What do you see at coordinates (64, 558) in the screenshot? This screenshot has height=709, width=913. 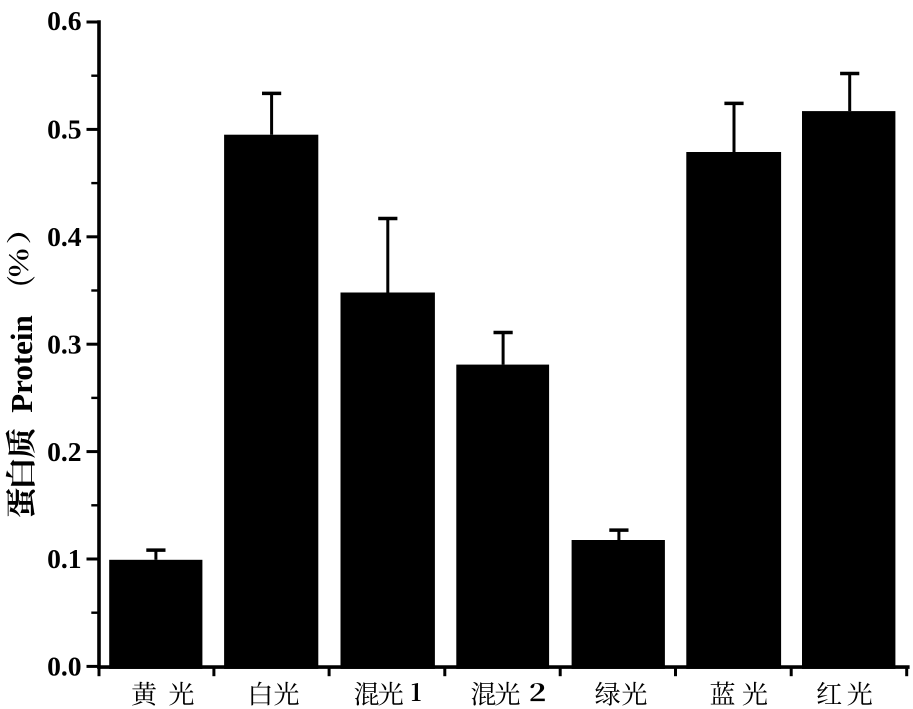 I see `svg-text: 0.1` at bounding box center [64, 558].